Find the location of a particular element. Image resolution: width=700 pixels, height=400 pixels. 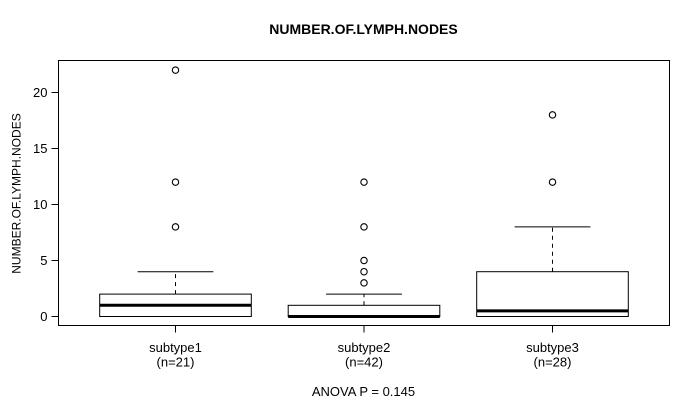

group-sublabel: (n=42) is located at coordinates (364, 362).